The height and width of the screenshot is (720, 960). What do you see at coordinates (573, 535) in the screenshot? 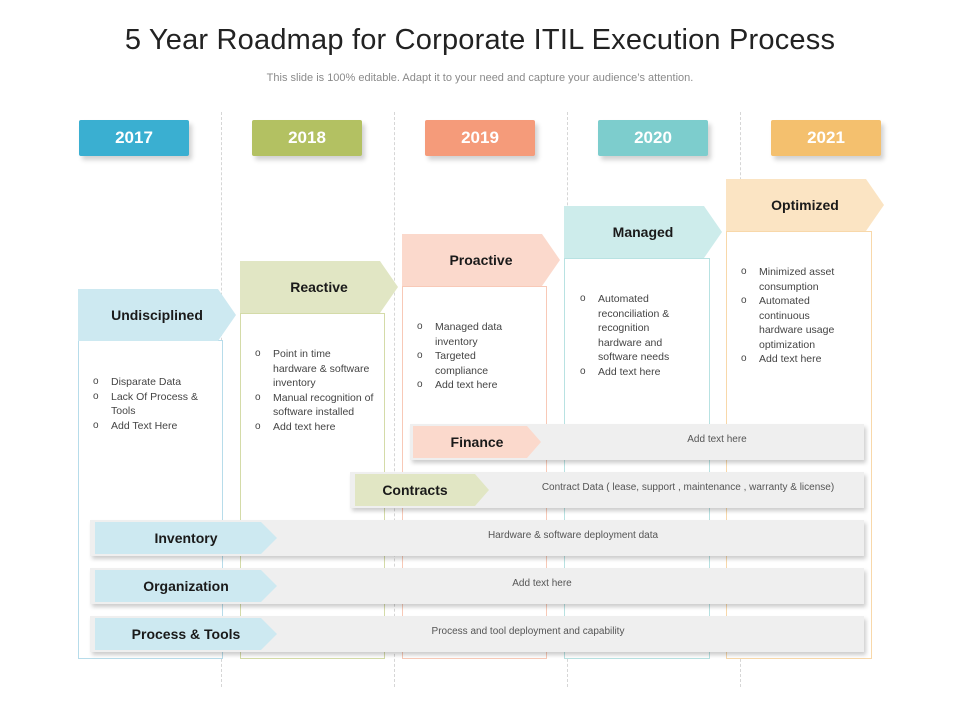
I see `band-text: Hardware & software deployment data` at bounding box center [573, 535].